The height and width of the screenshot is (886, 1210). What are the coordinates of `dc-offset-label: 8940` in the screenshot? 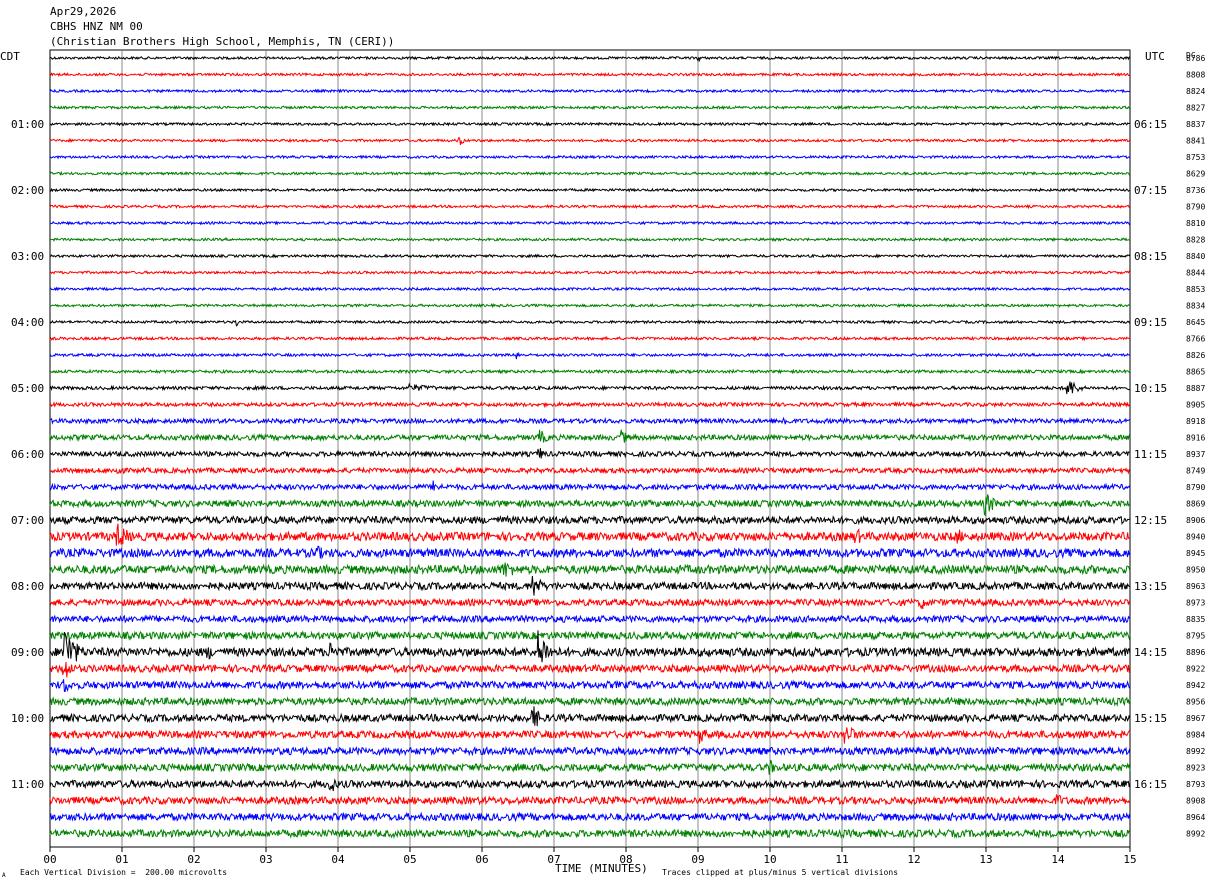 It's located at (1195, 537).